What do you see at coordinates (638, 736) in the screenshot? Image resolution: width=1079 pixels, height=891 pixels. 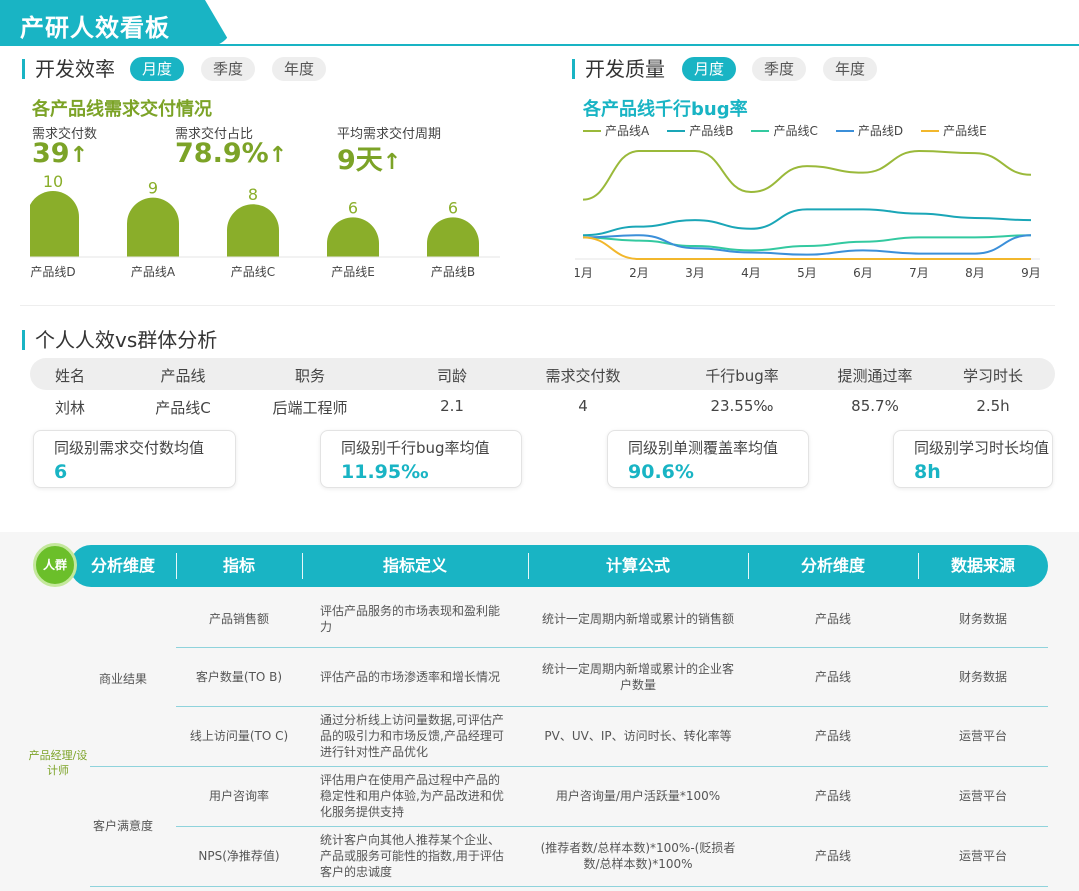 I see `indicator-formula: PV、UV、IP、访问时长、转化率等` at bounding box center [638, 736].